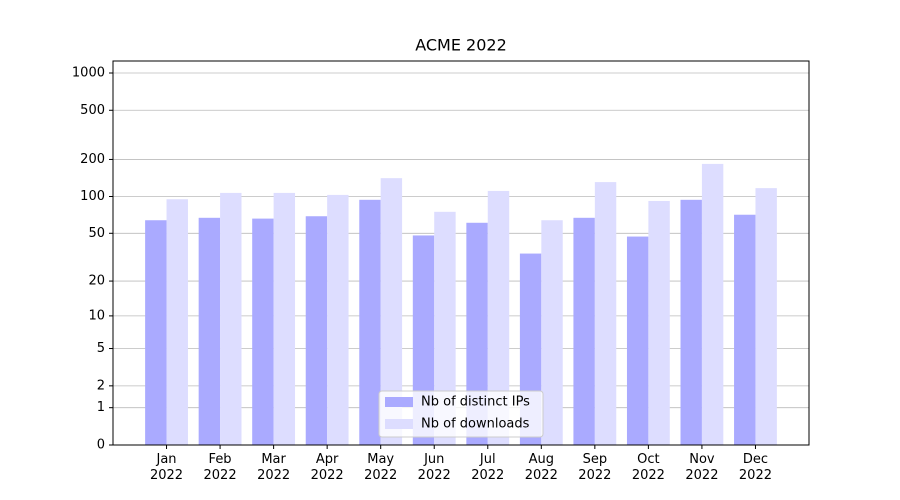 The image size is (900, 500). Describe the element at coordinates (702, 467) in the screenshot. I see `x-tick-label: Nov 2022` at that location.